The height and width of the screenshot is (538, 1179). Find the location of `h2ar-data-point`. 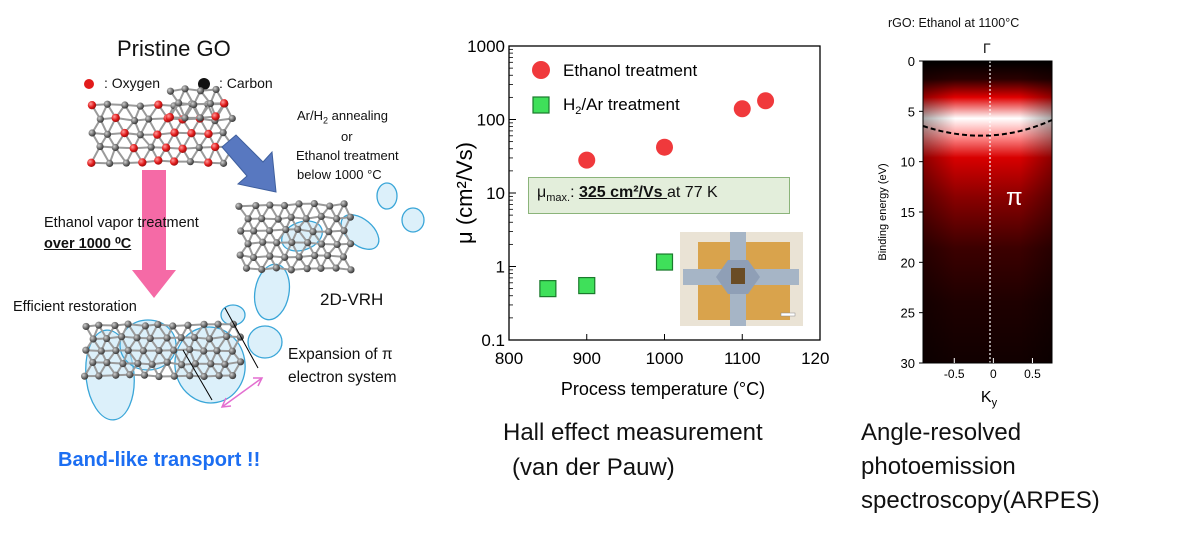

h2ar-data-point is located at coordinates (664, 262).